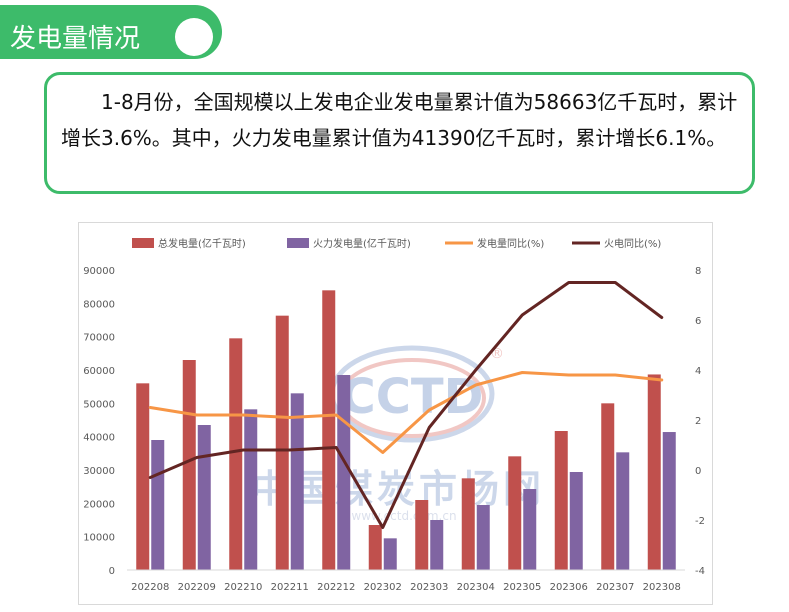  What do you see at coordinates (700, 571) in the screenshot?
I see `y2-tick-label: -4` at bounding box center [700, 571].